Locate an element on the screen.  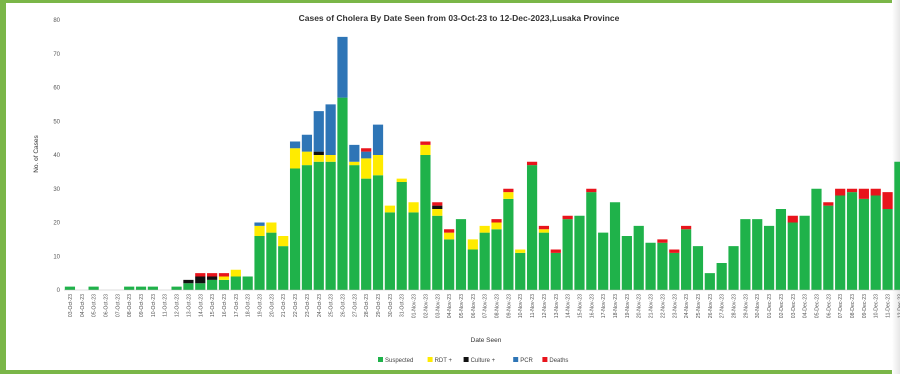
legend-label: RDT + is located at coordinates (444, 361).